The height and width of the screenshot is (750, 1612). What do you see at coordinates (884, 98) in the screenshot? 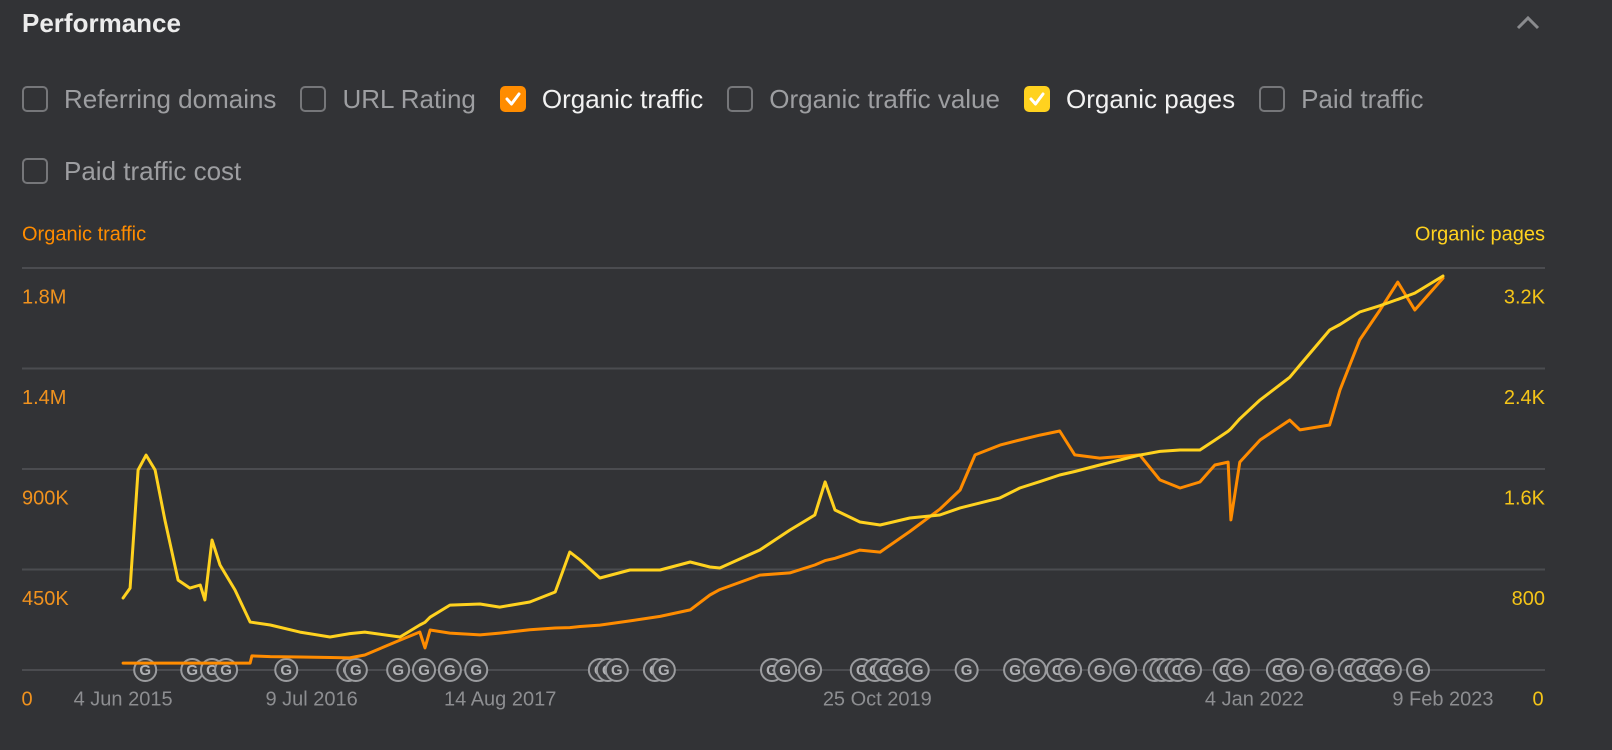
I see `toggle-label: Organic traffic value` at bounding box center [884, 98].